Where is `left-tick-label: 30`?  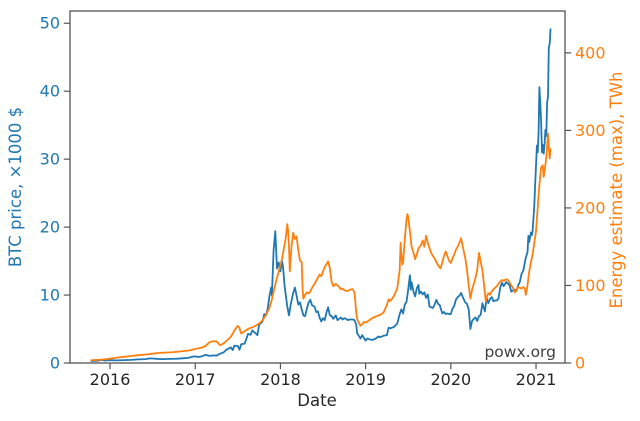
left-tick-label: 30 is located at coordinates (50, 159).